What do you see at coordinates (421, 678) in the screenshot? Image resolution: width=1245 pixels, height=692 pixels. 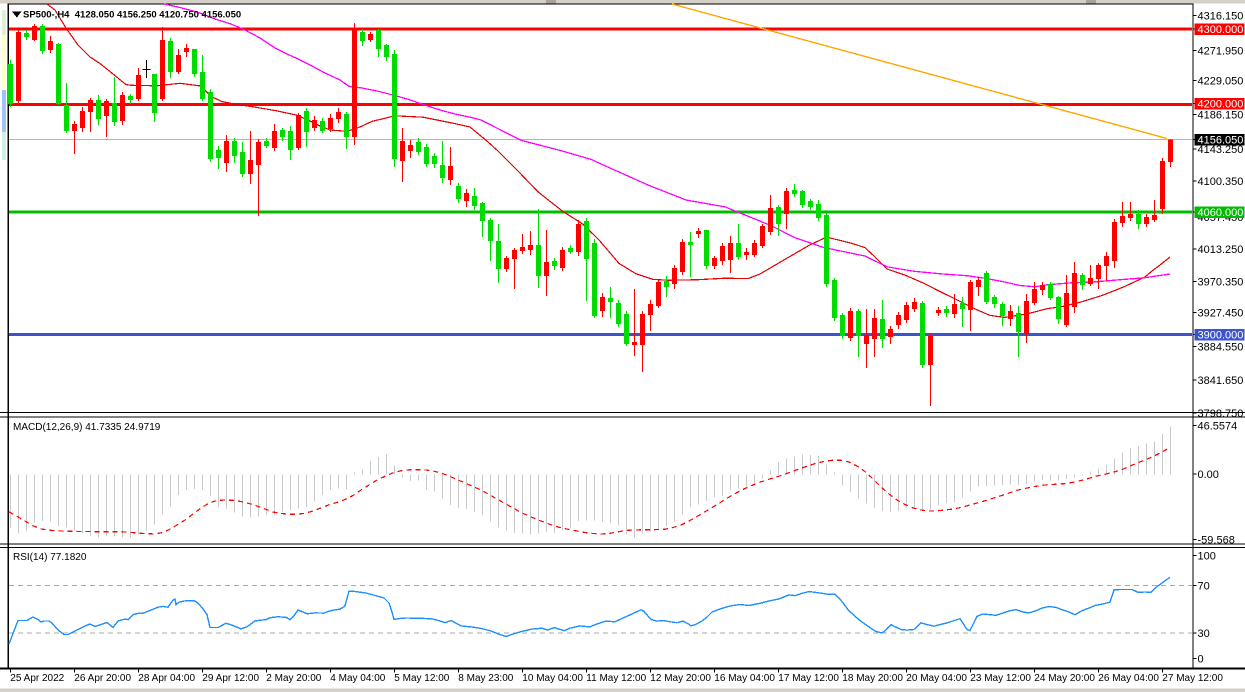 I see `svg-text: 5 May 12:00` at bounding box center [421, 678].